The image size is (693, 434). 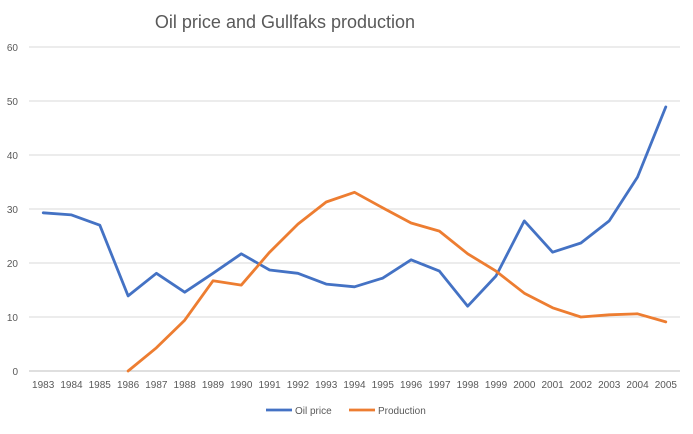 What do you see at coordinates (326, 385) in the screenshot?
I see `x-tick-label: 1993` at bounding box center [326, 385].